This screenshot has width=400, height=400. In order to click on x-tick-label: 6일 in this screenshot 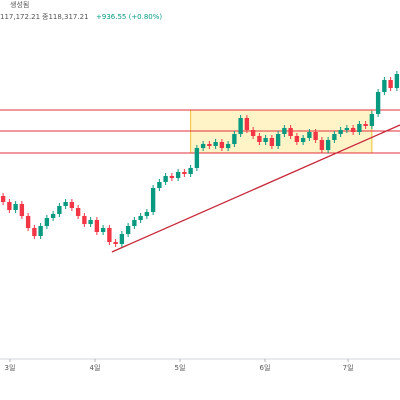, I will do `click(265, 367)`.